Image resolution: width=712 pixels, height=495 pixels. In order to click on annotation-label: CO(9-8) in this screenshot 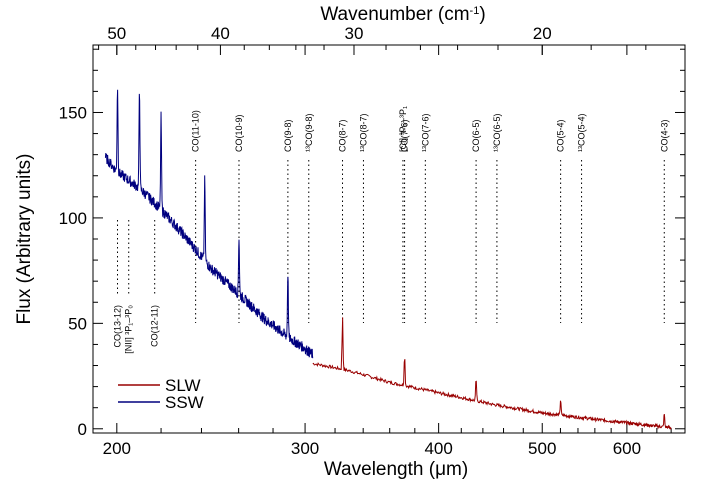, I will do `click(288, 135)`.